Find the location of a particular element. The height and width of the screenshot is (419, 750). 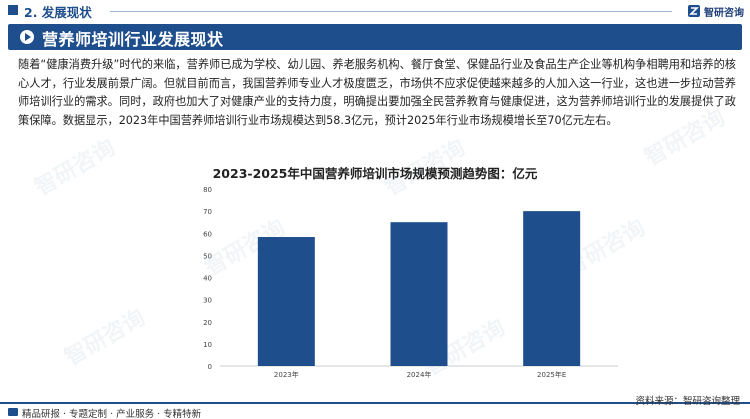

header-divider is located at coordinates (391, 11).